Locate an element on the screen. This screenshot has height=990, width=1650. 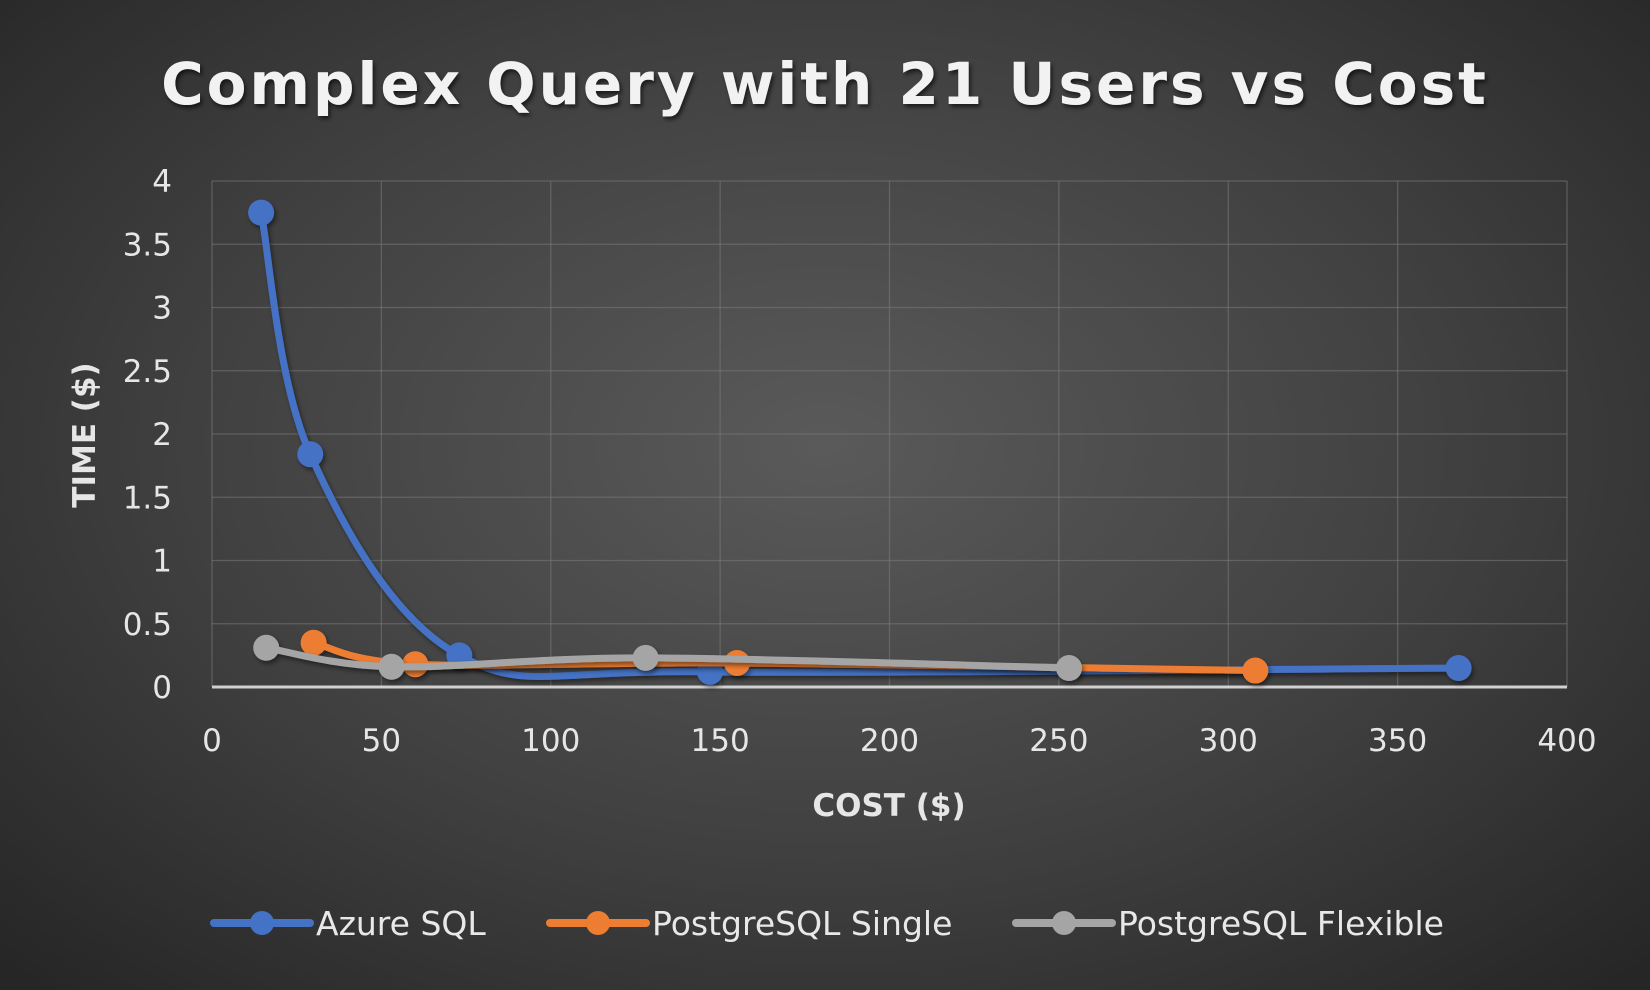
y-tick-label: 0 is located at coordinates (162, 688).